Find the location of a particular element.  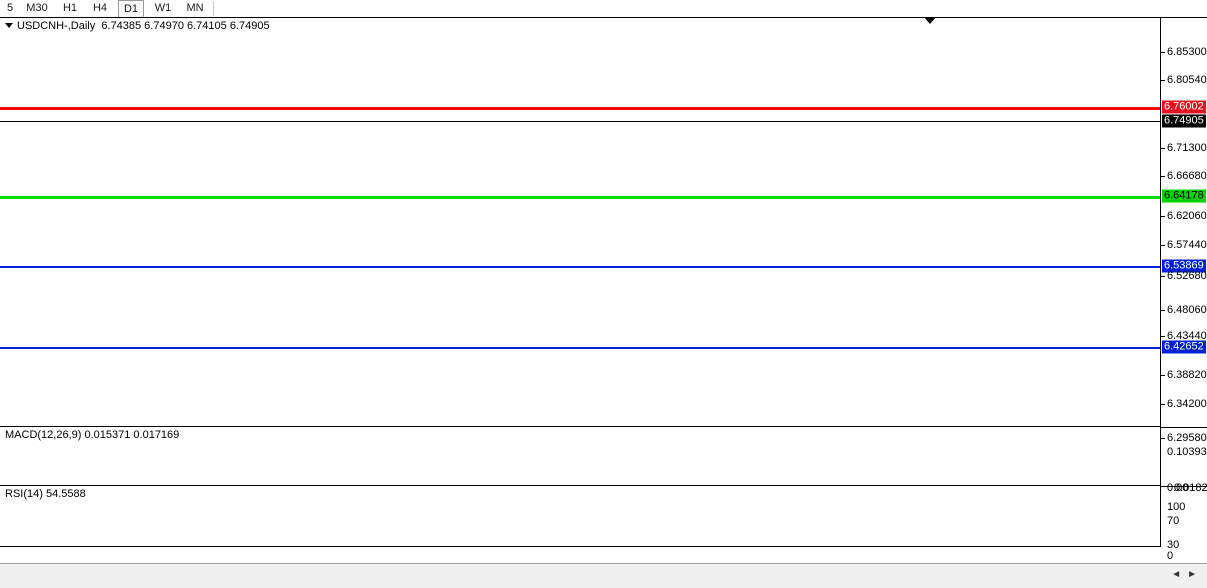

price-axis-label: 6.80540 is located at coordinates (1187, 80).